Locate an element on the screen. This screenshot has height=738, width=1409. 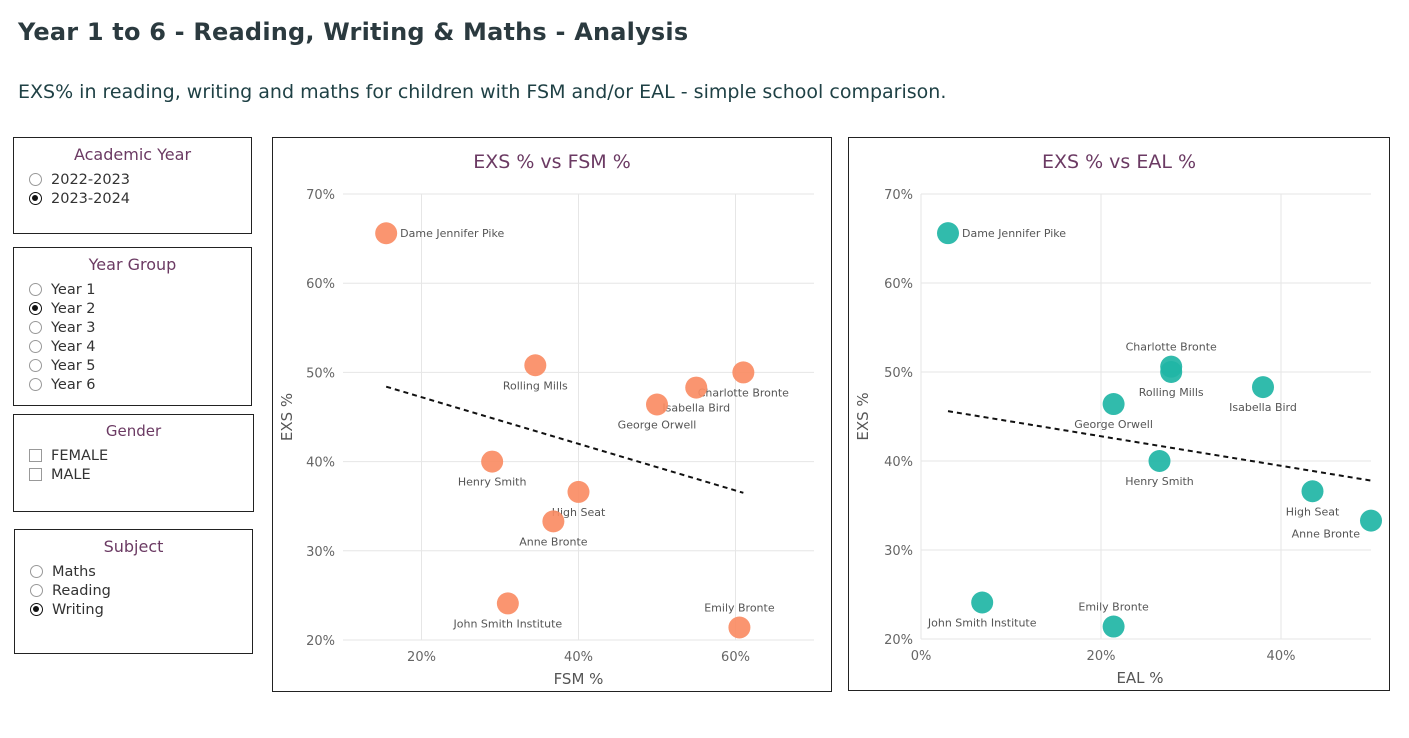
subject-option: Reading is located at coordinates (141, 590).